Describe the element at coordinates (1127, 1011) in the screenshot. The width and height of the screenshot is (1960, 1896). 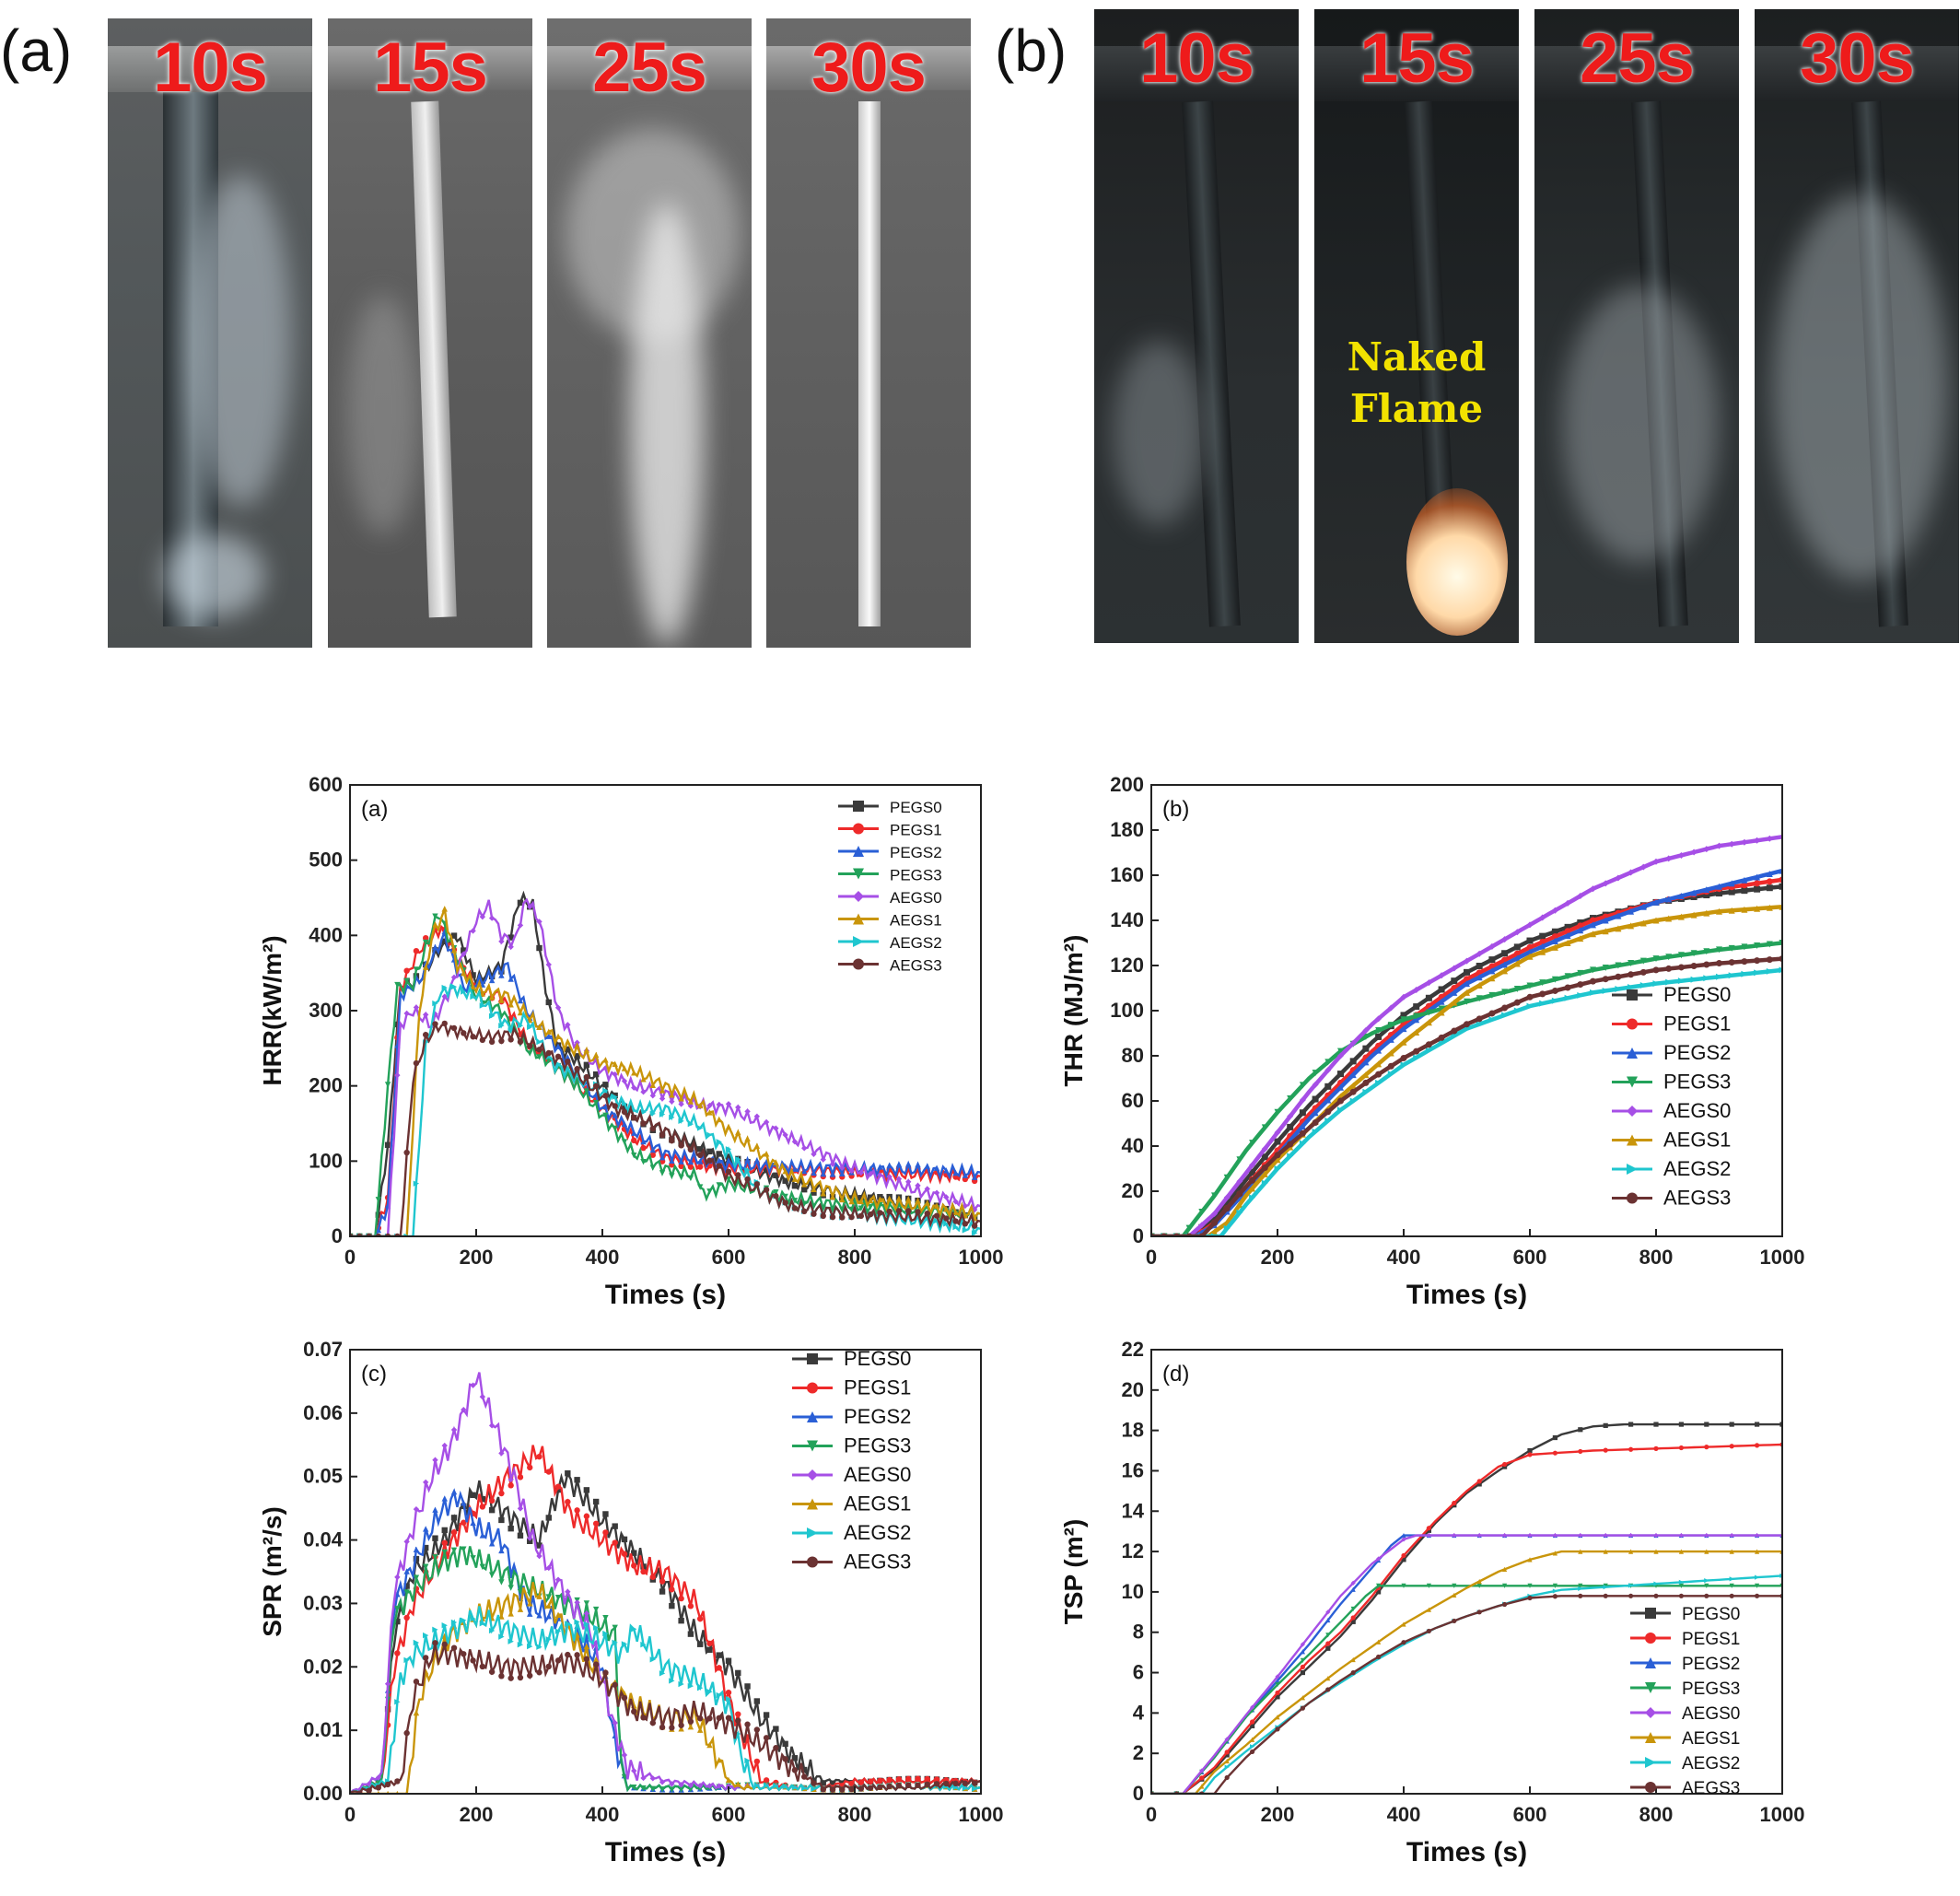
I see `y-tick-label: 100` at that location.